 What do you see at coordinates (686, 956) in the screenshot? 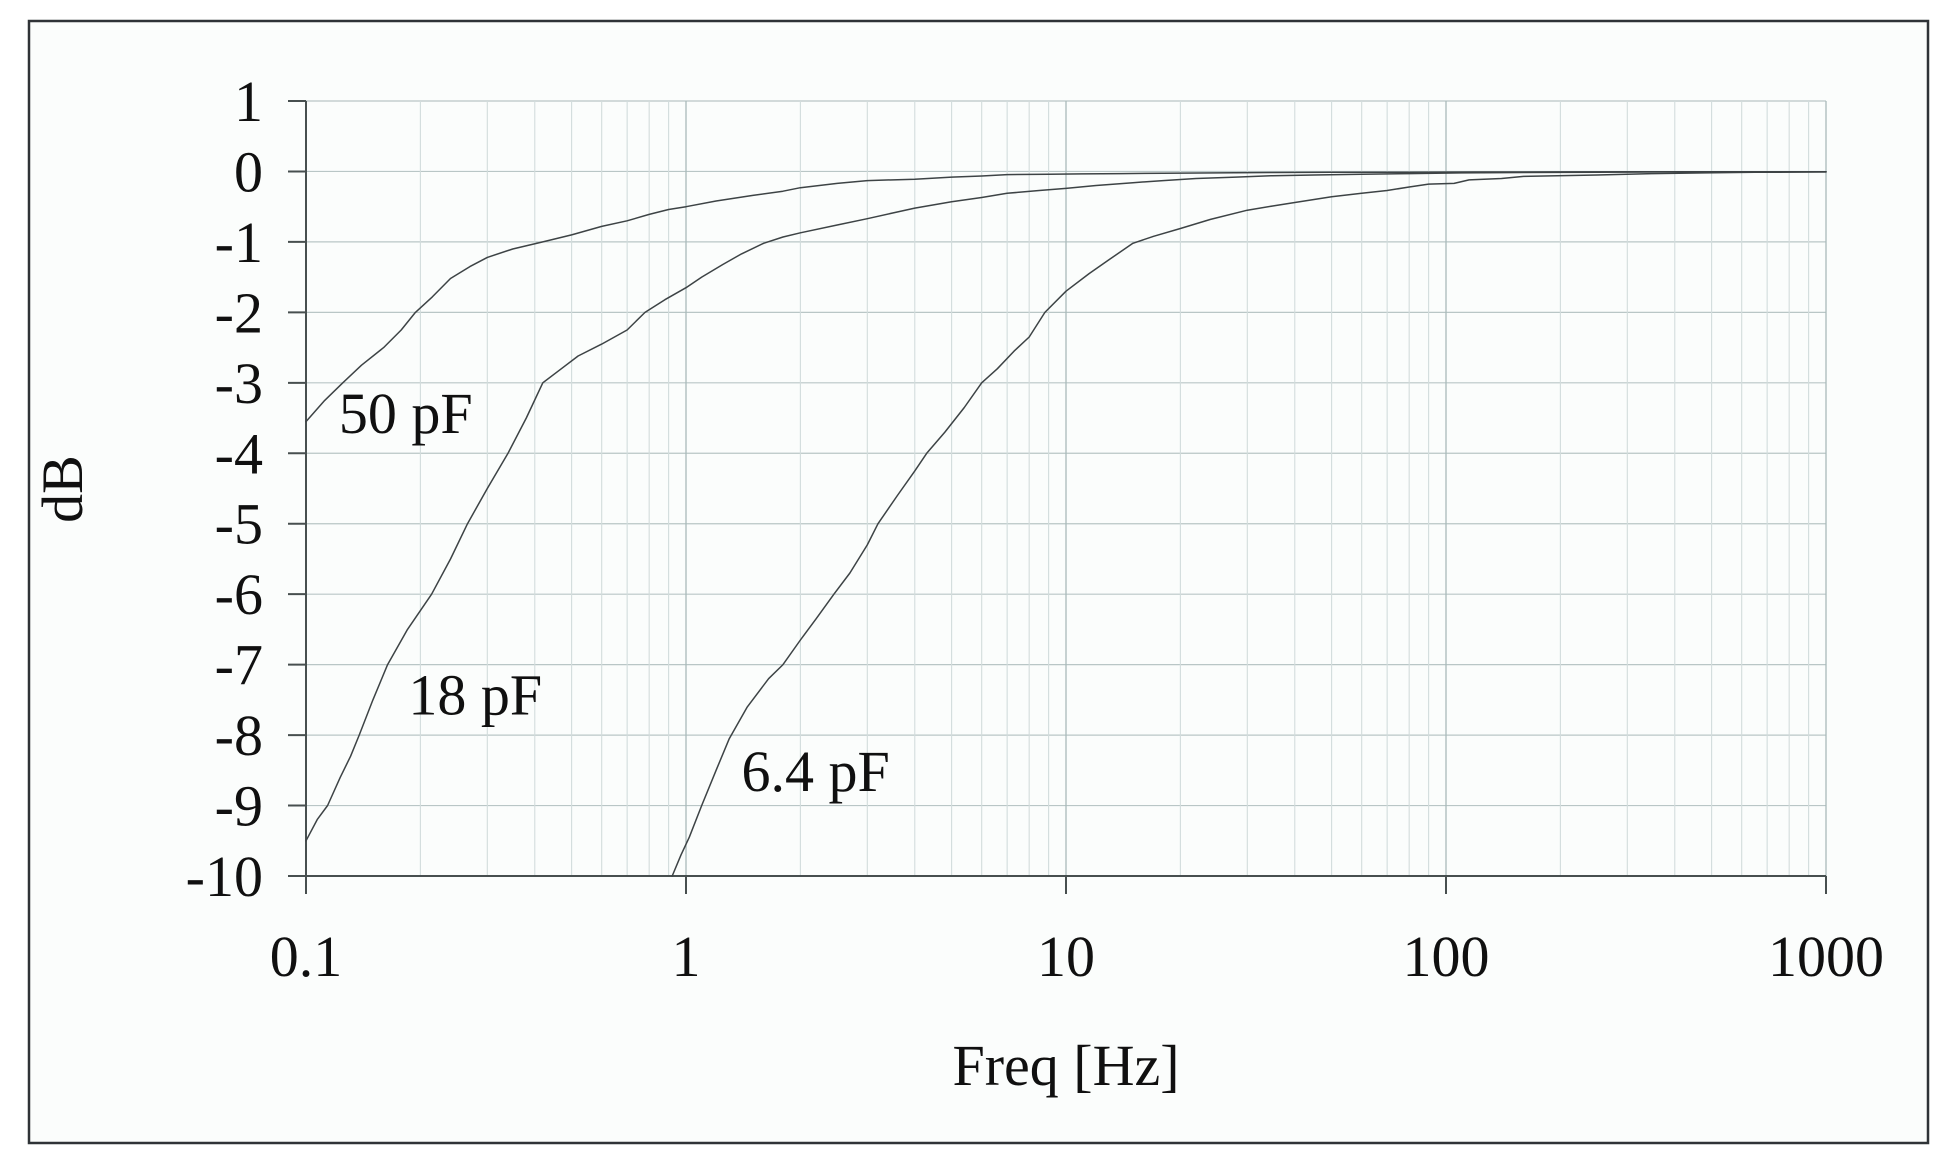
I see `x-tick-label-1Hz: 1` at bounding box center [686, 956].